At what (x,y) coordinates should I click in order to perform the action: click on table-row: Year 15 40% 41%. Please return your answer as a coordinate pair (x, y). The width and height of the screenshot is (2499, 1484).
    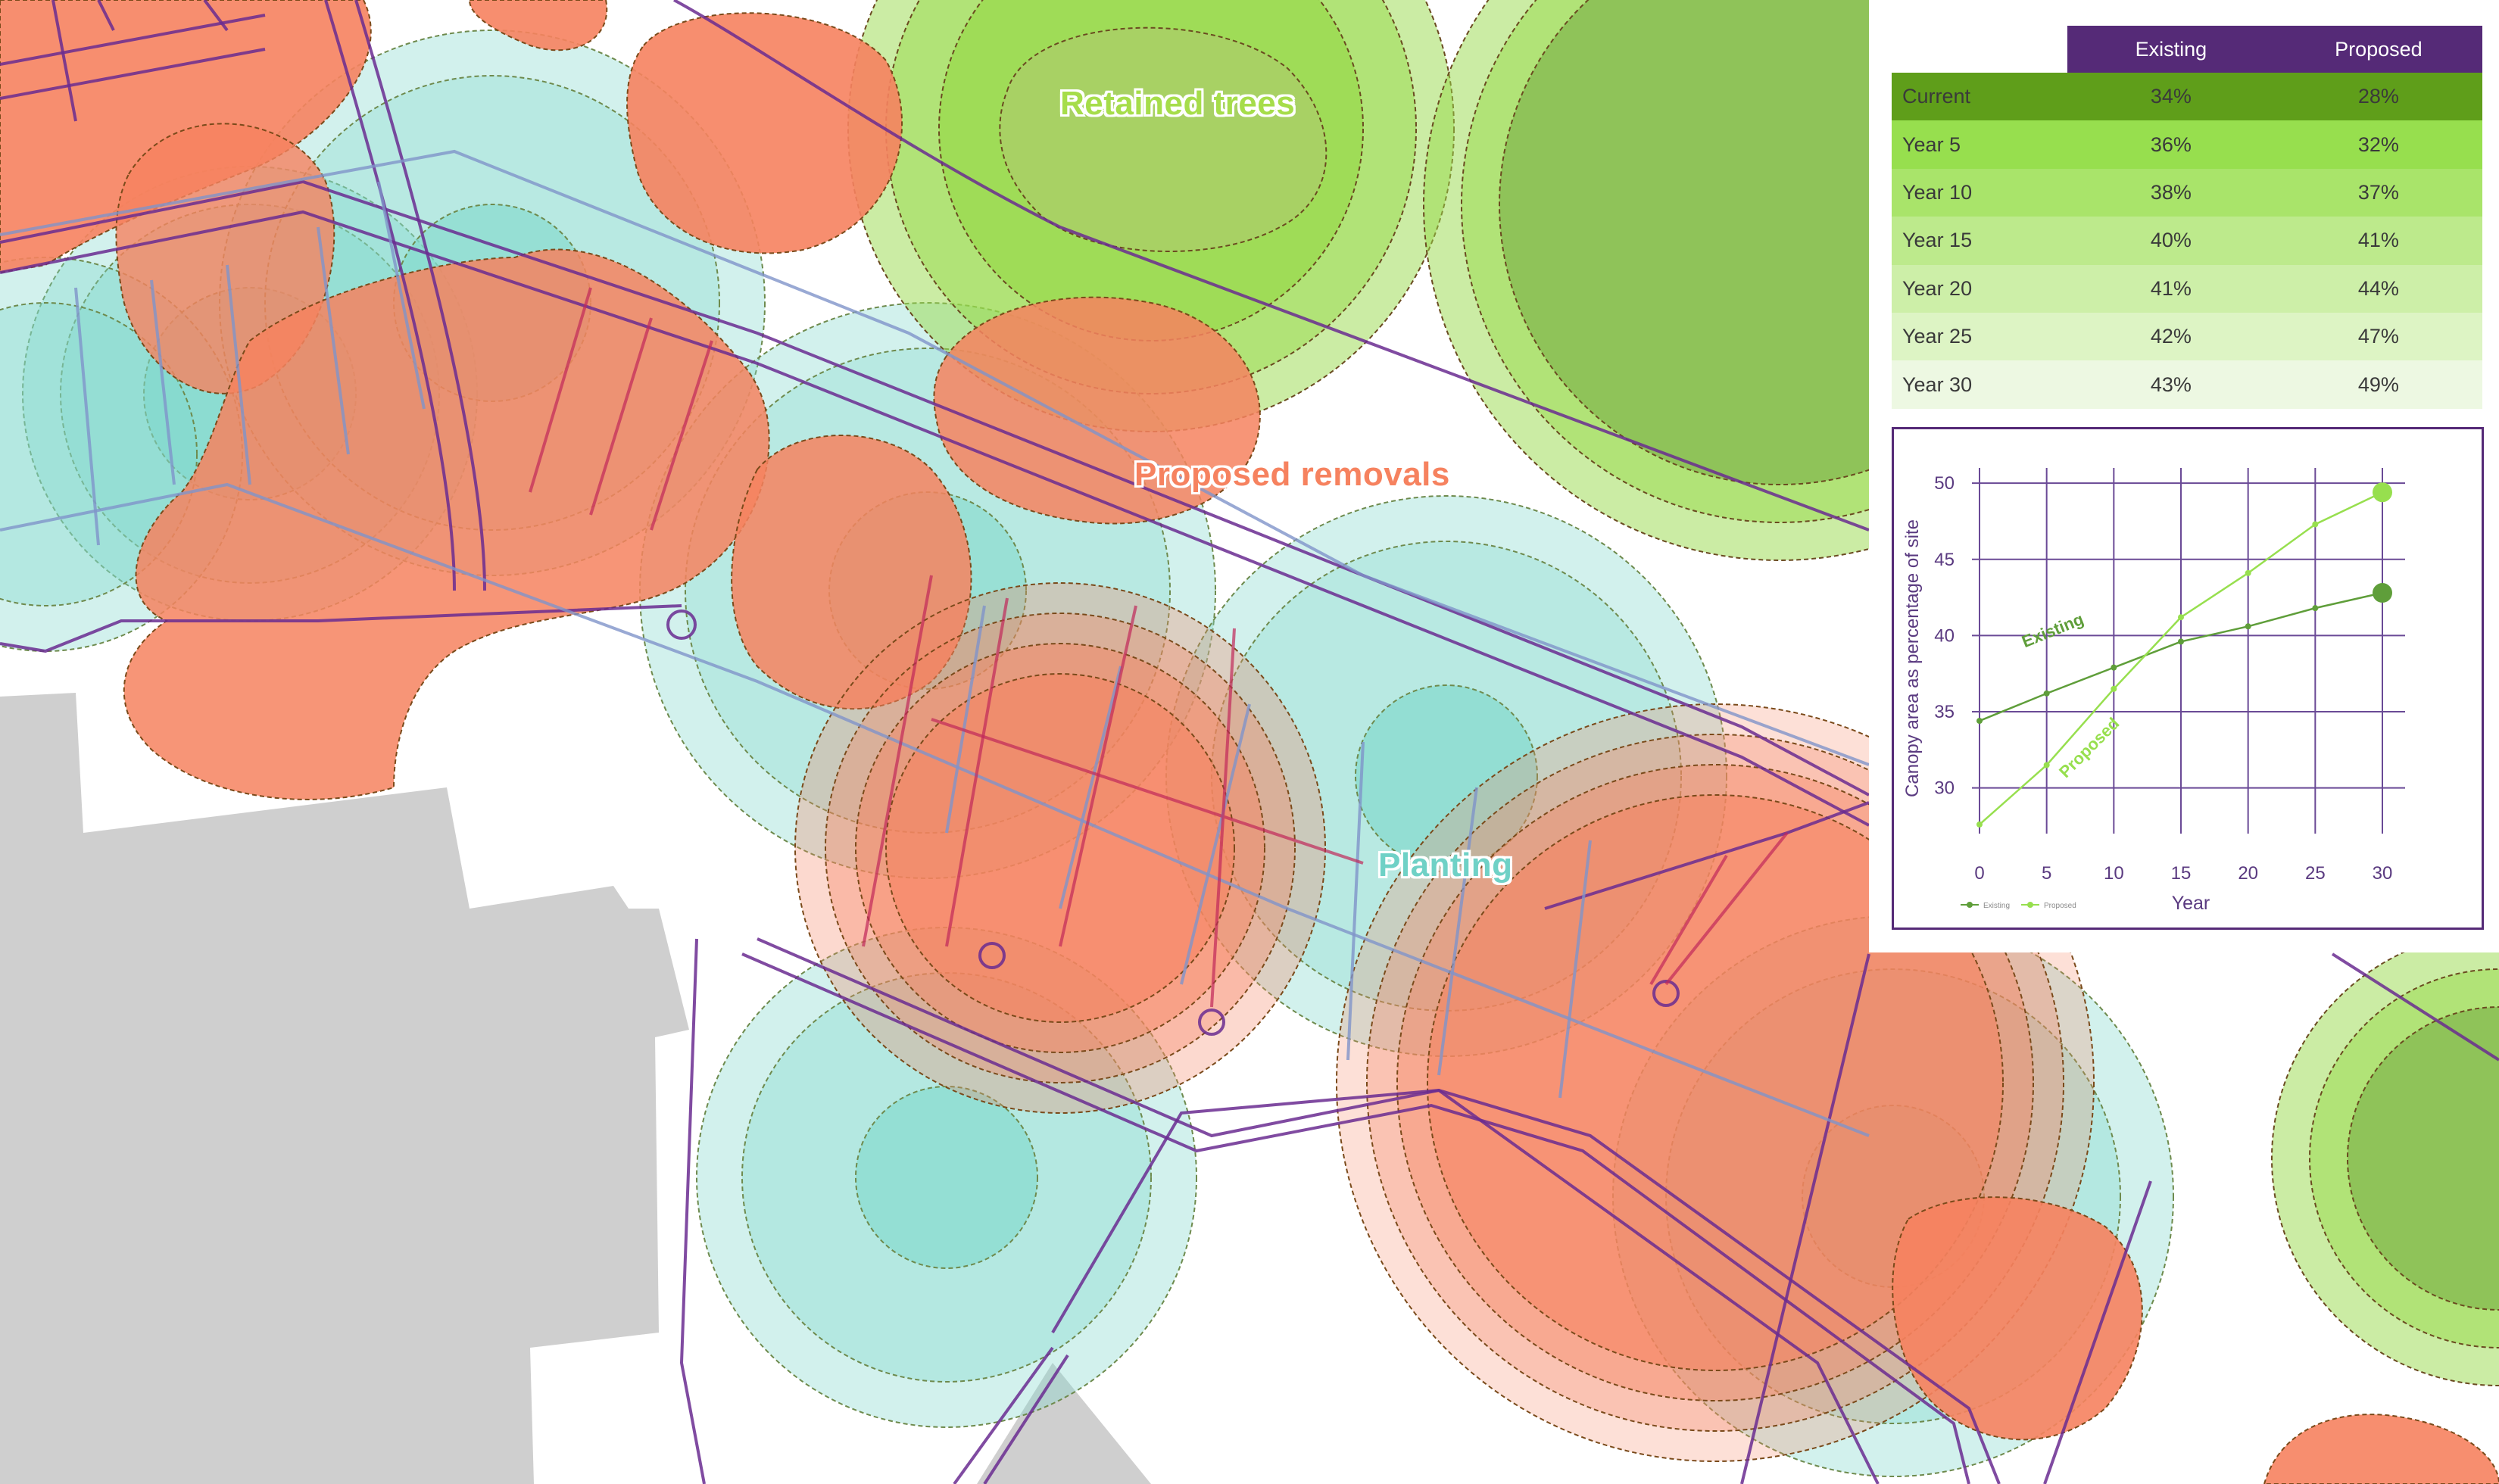
    Looking at the image, I should click on (2187, 241).